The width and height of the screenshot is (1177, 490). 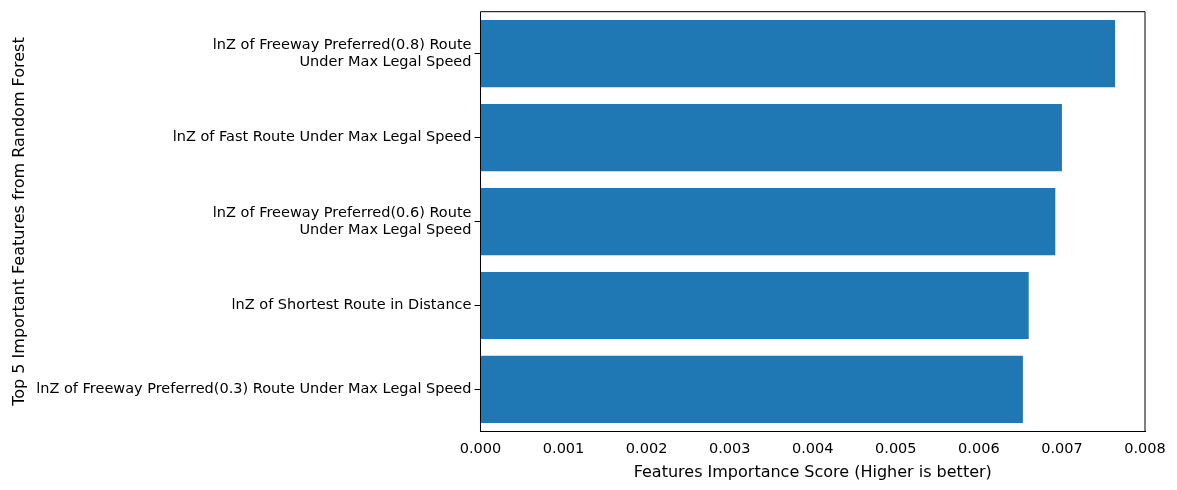 I want to click on y-axis-title: Top 5 Important Features from Random Forest, so click(x=18, y=222).